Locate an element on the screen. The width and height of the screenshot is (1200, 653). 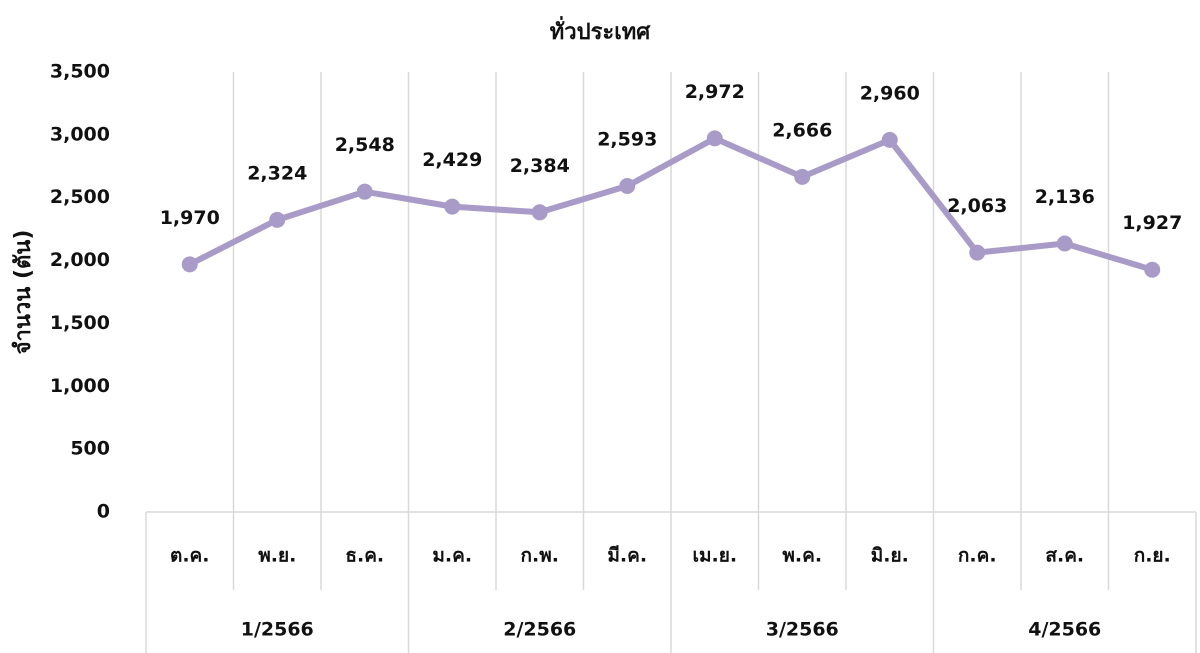
y-tick-label: 3,000 is located at coordinates (80, 134).